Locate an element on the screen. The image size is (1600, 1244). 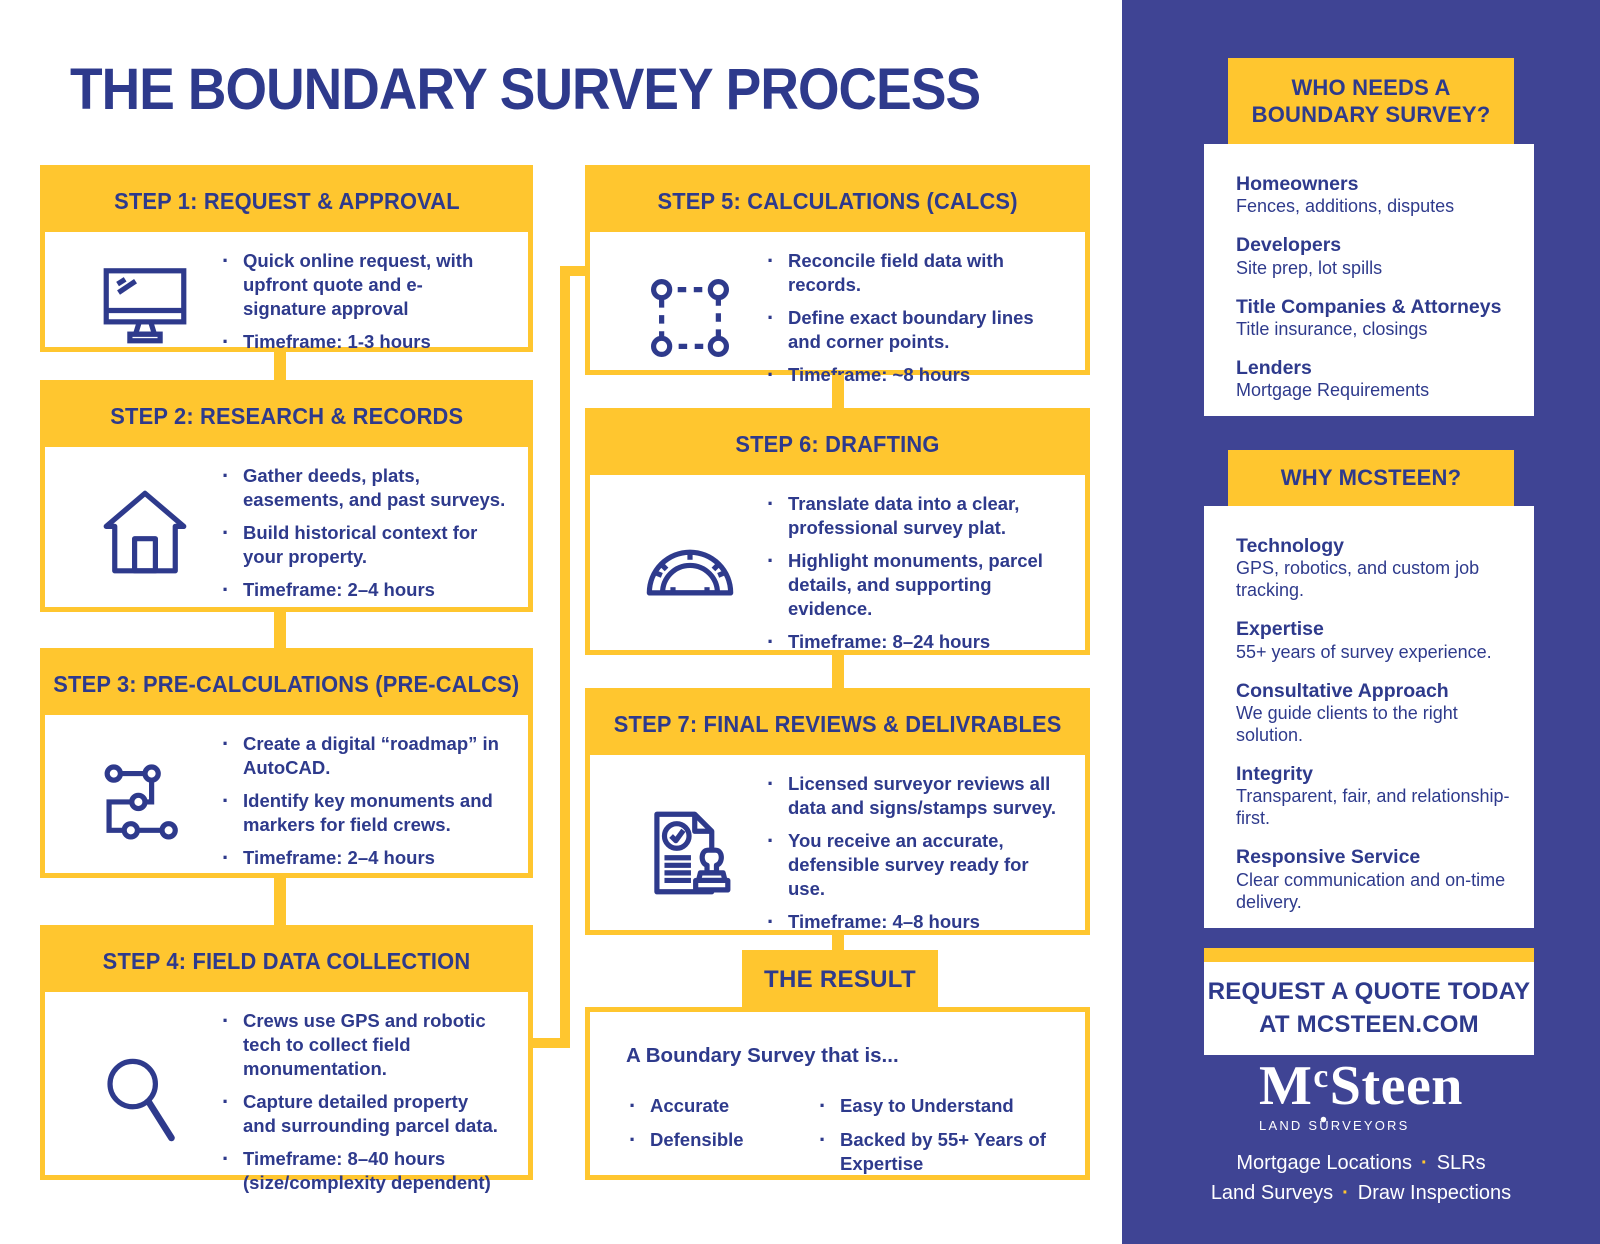
why-mcsteen-header: WHY MCSTEEN? is located at coordinates (1371, 478).